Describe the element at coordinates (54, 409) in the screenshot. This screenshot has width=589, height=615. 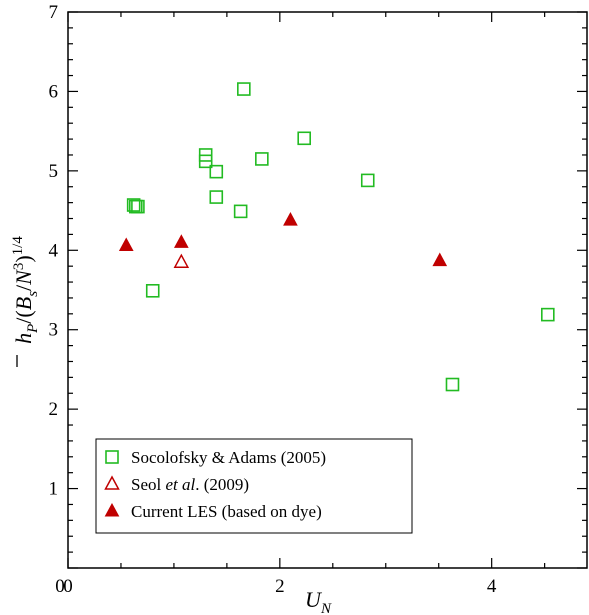
I see `y-tick-label: 2` at that location.